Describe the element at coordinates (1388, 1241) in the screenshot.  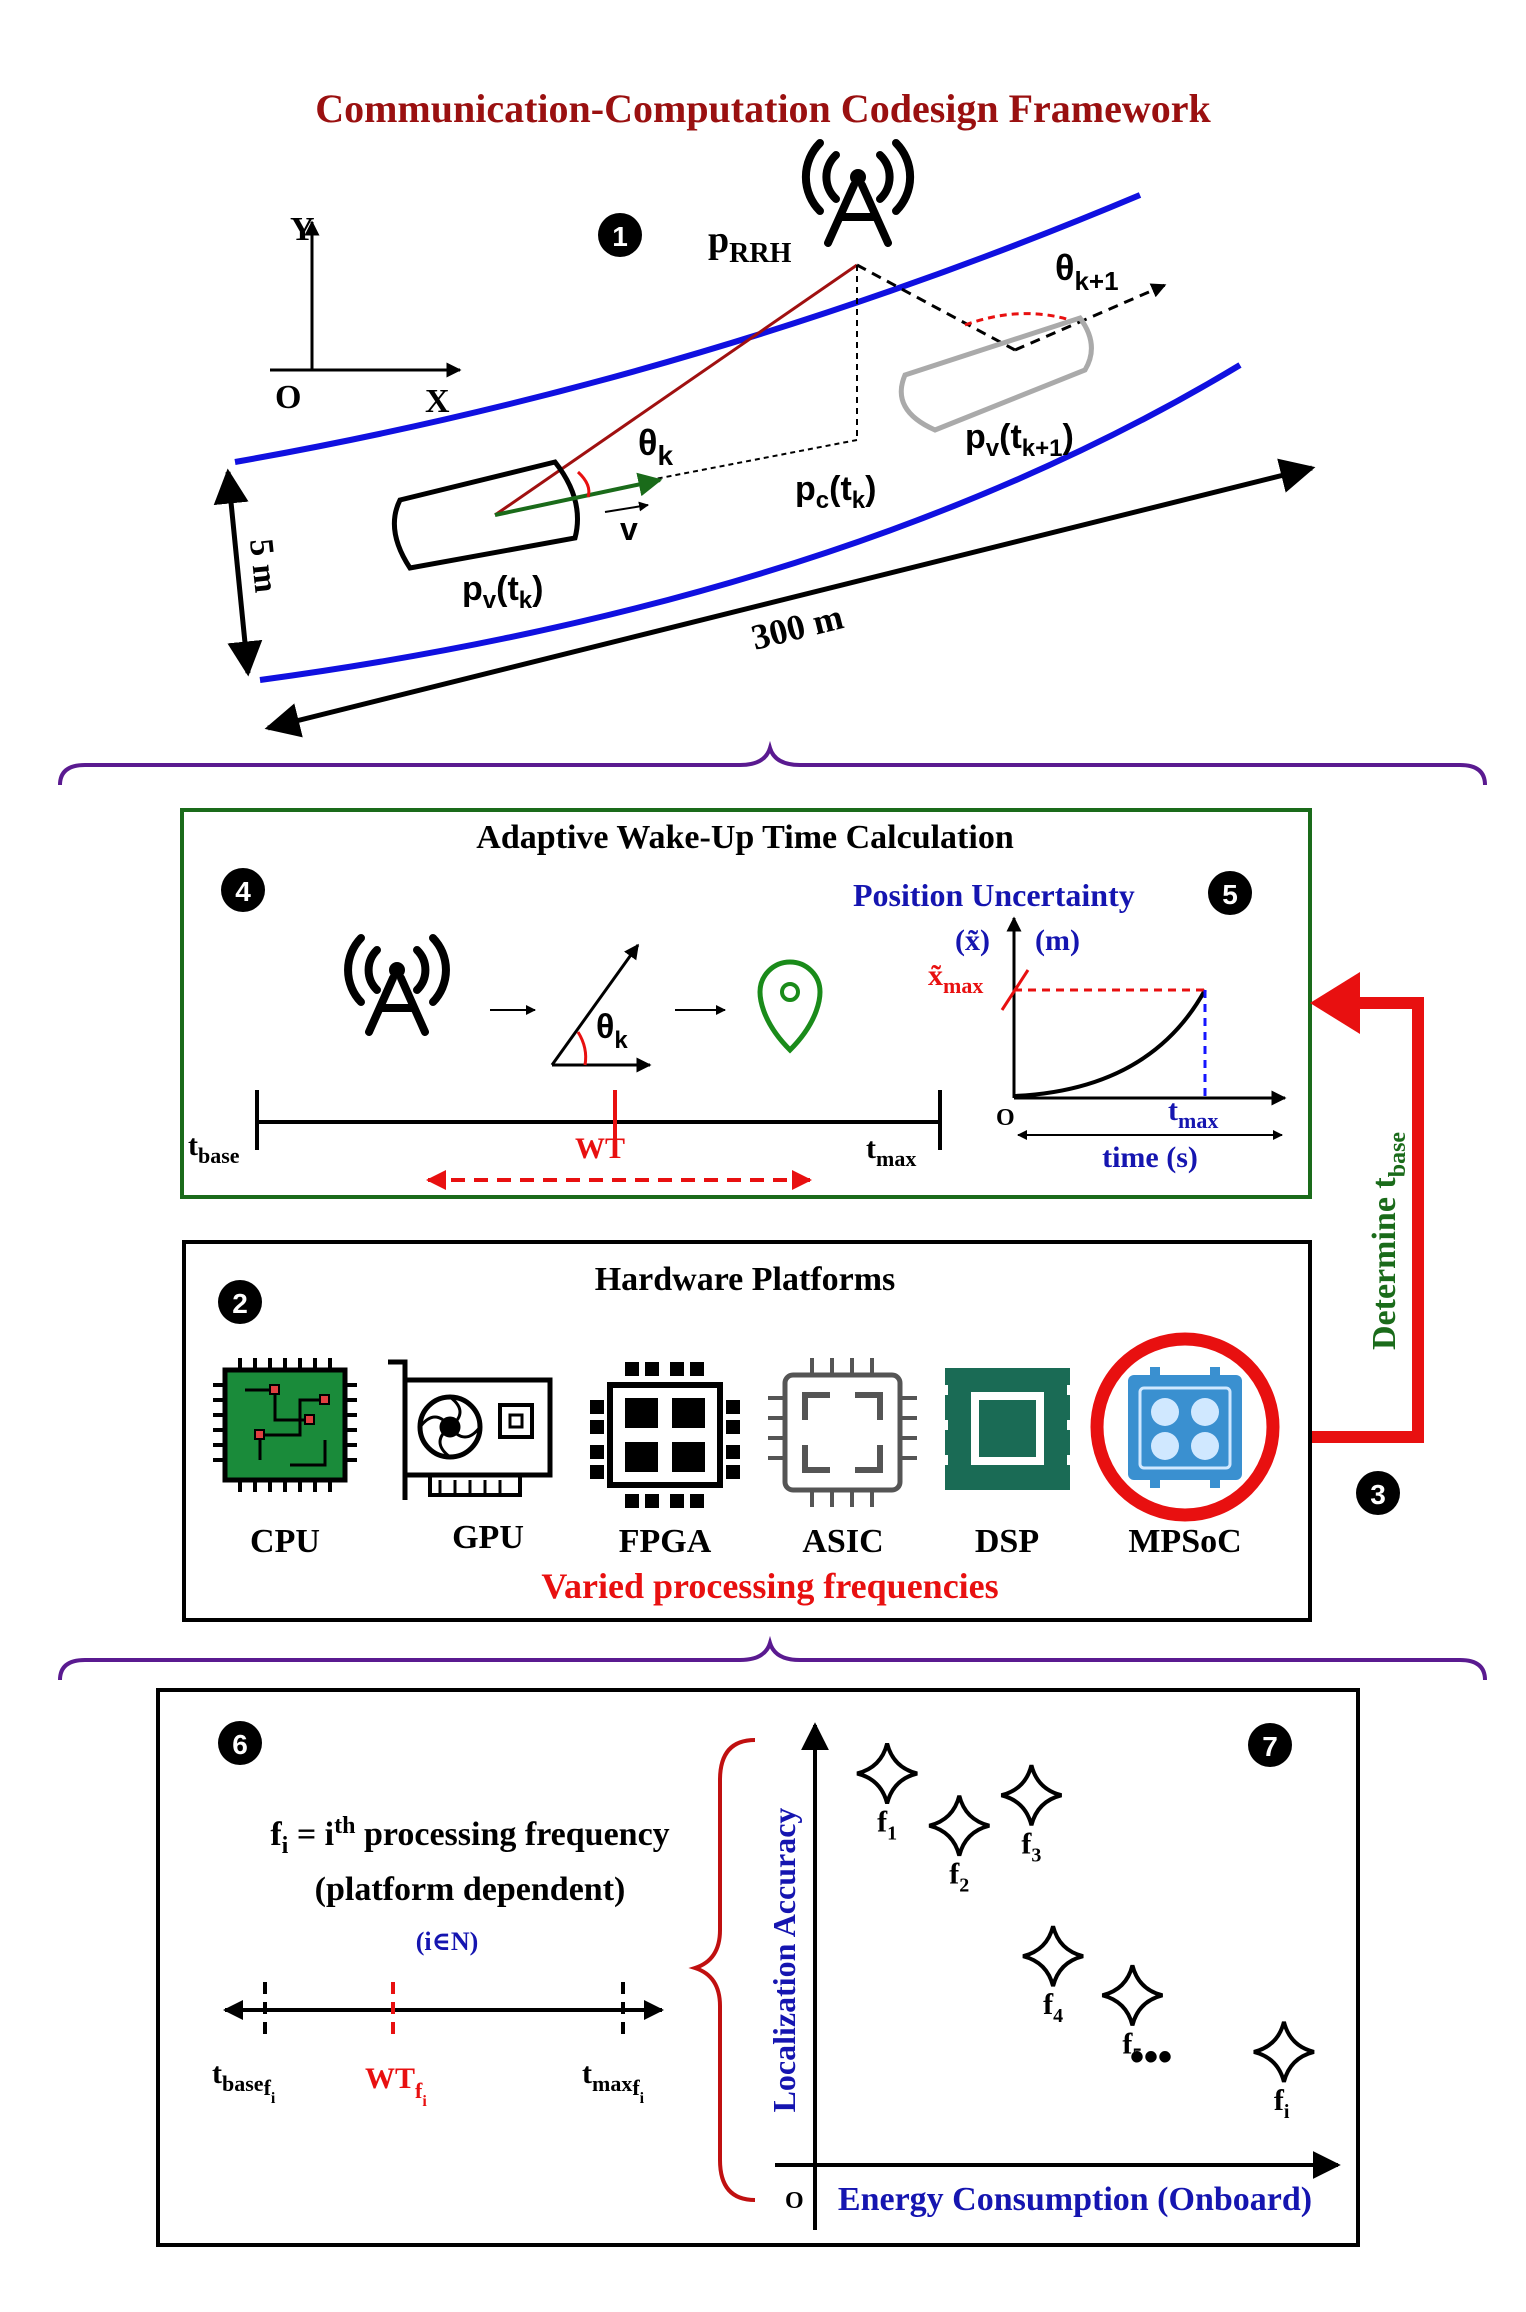
I see `determine-t-base-label: Determine tbase` at that location.